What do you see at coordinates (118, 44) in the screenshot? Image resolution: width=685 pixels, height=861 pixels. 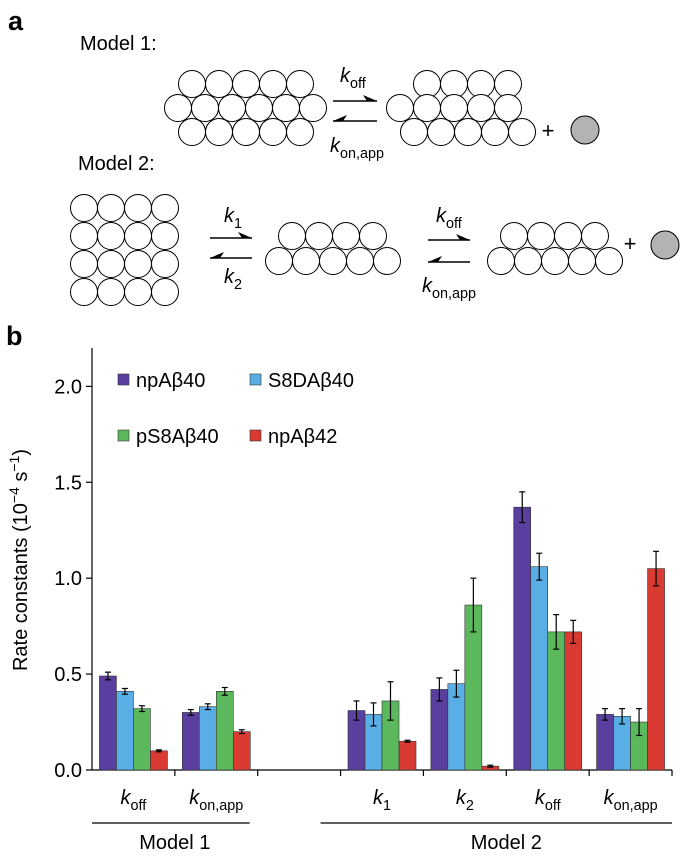 I see `model-title: Model 1:` at bounding box center [118, 44].